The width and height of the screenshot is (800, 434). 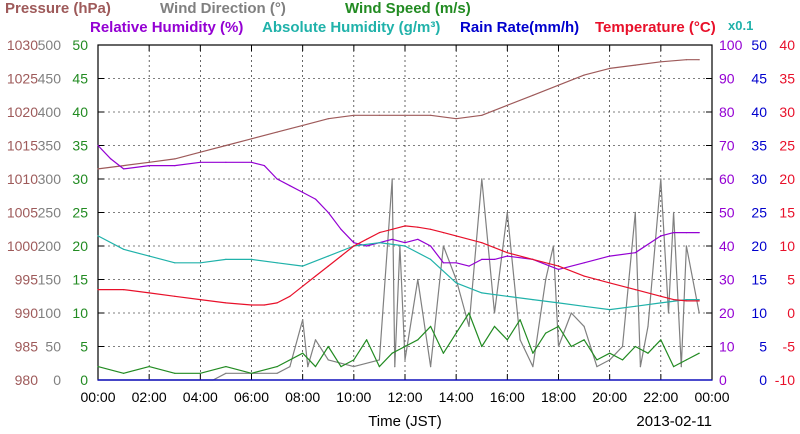 What do you see at coordinates (22, 213) in the screenshot?
I see `pressure-tick-label: 1005` at bounding box center [22, 213].